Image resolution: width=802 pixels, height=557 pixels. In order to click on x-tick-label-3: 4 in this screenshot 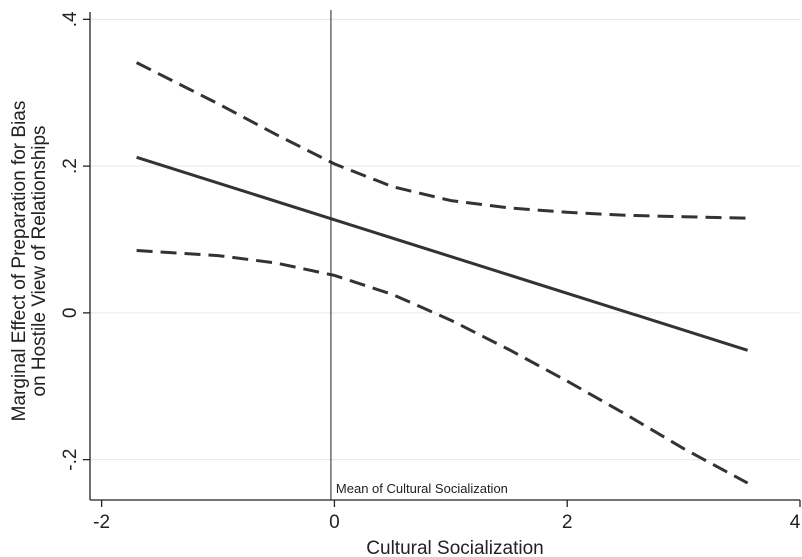, I will do `click(795, 522)`.